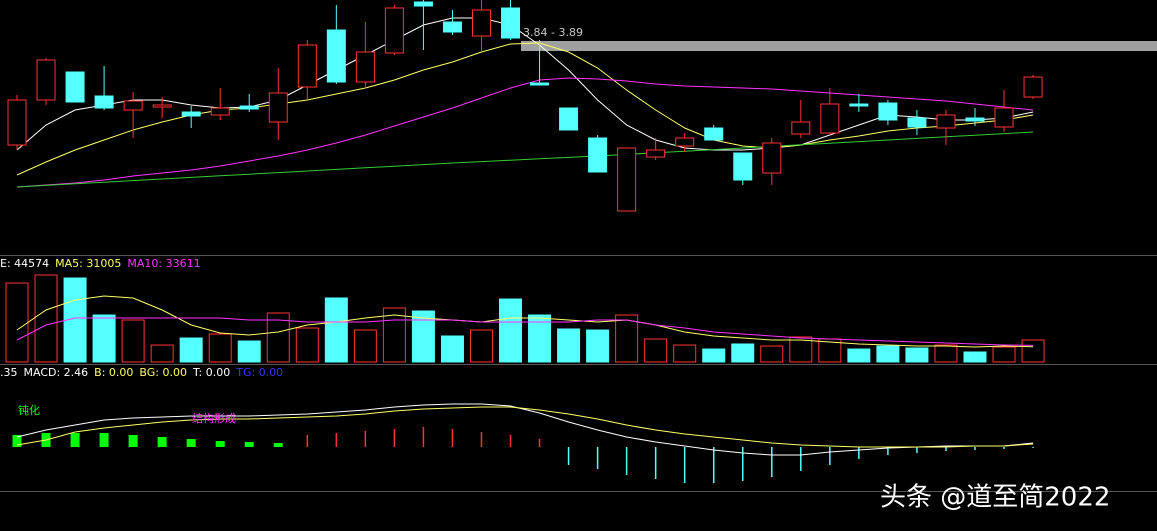 This screenshot has width=1157, height=531. Describe the element at coordinates (163, 372) in the screenshot. I see `legend-entry: BG: 0.00` at that location.